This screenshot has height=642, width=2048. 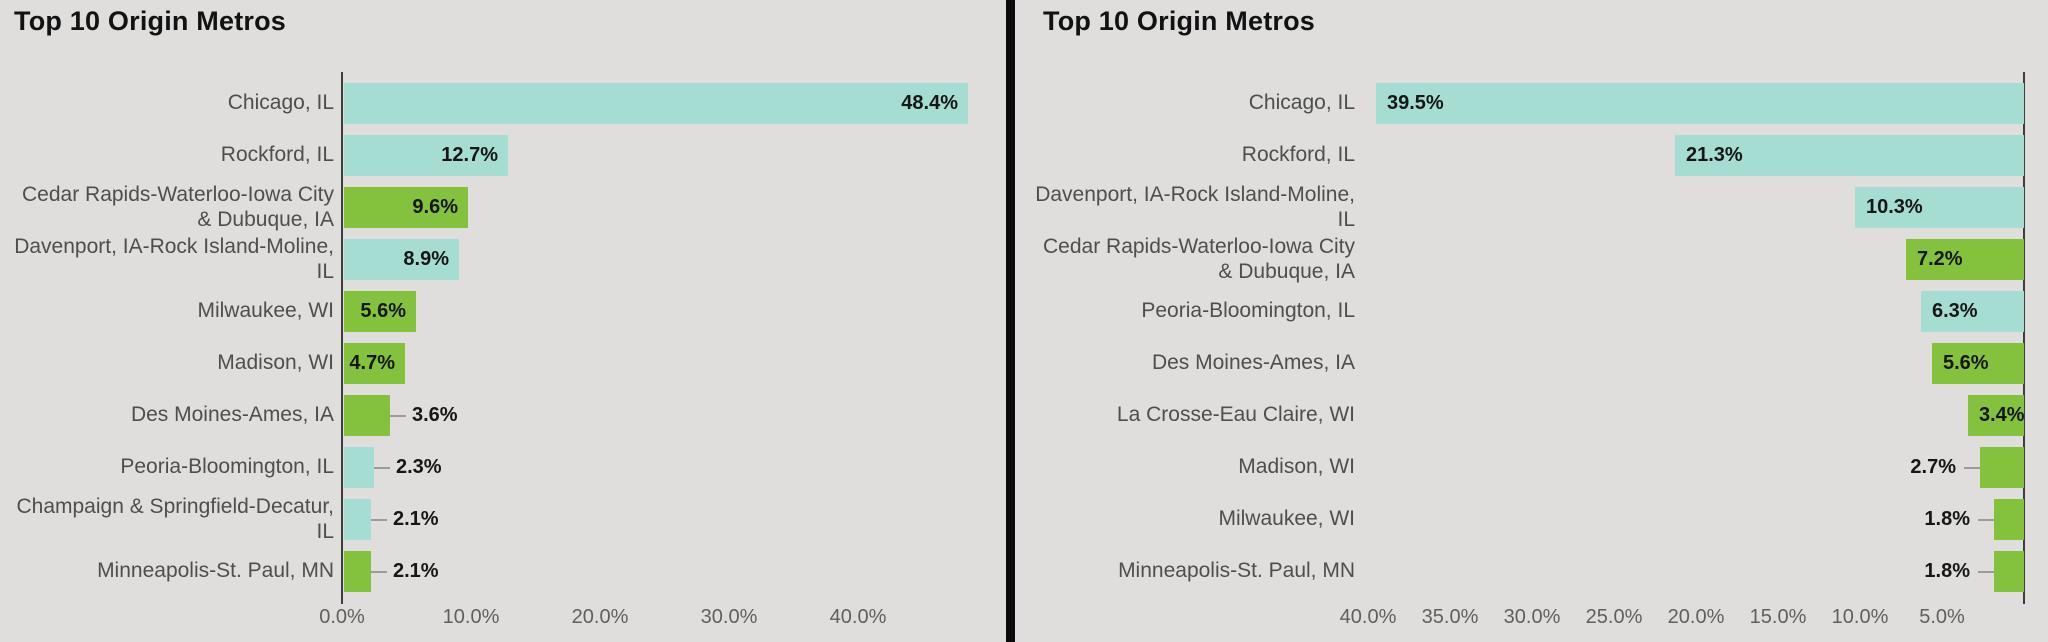 I want to click on value-label: 10.3%, so click(x=1894, y=207).